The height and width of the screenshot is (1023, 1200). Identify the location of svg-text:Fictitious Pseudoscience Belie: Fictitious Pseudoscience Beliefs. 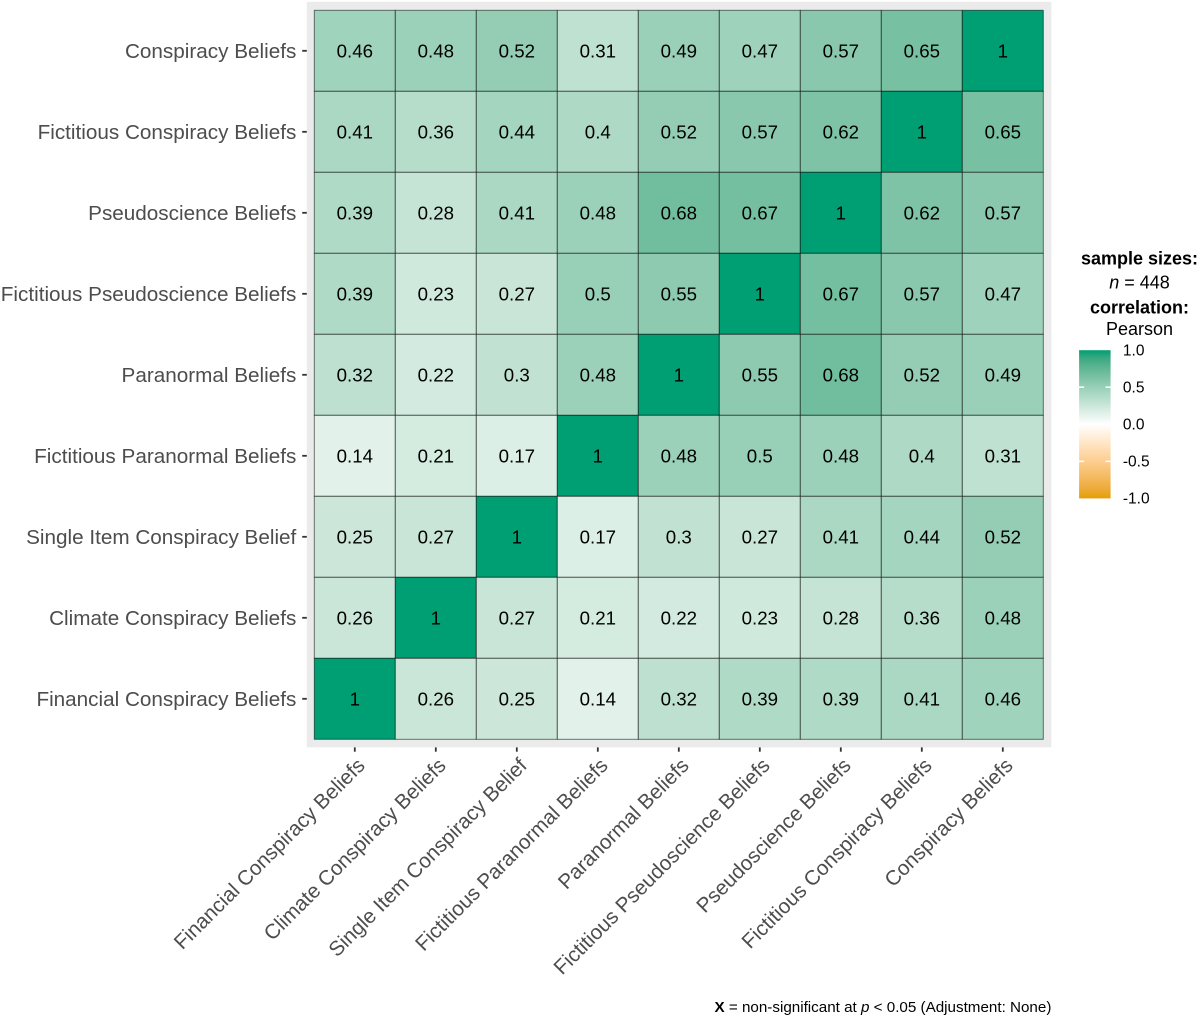
(149, 294).